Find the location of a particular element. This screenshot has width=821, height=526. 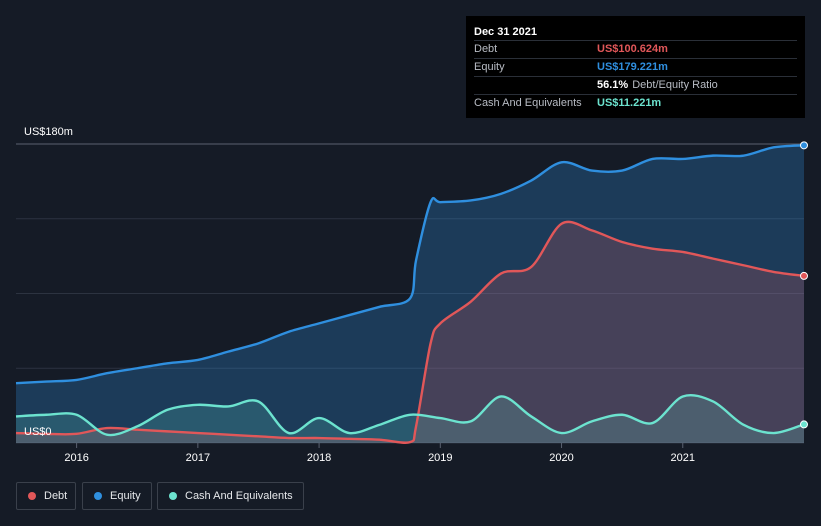

tooltip-cash-row: Cash And Equivalents US$11.221m is located at coordinates (635, 103).